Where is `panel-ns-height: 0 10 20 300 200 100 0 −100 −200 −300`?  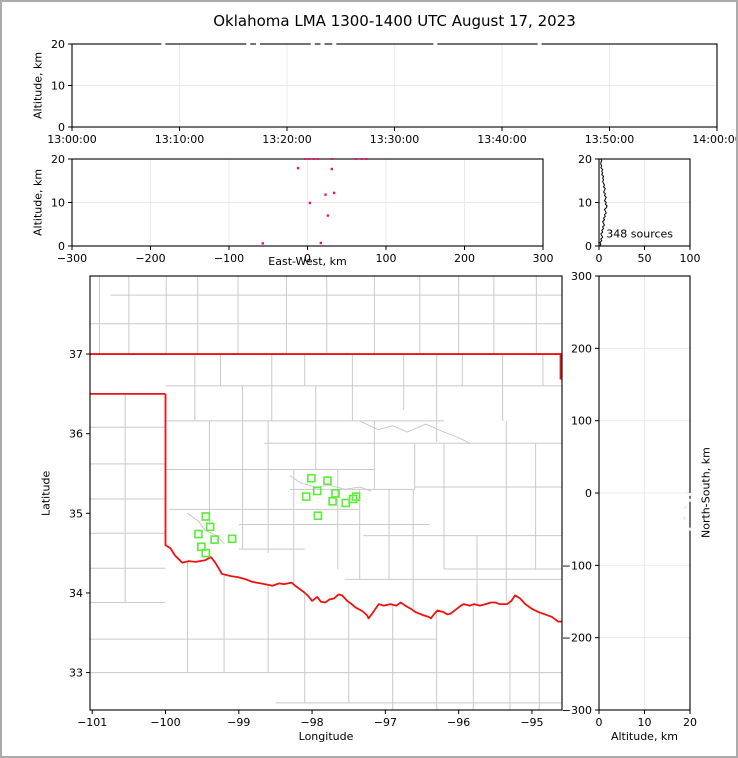
panel-ns-height: 0 10 20 300 200 100 0 −100 −200 −300 is located at coordinates (629, 499).